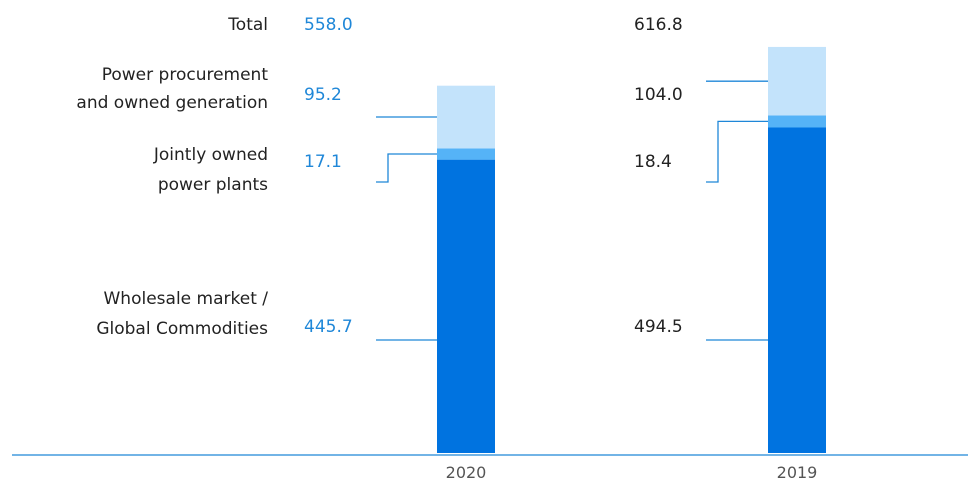  I want to click on value-label-2019-1: 494.5, so click(658, 327).